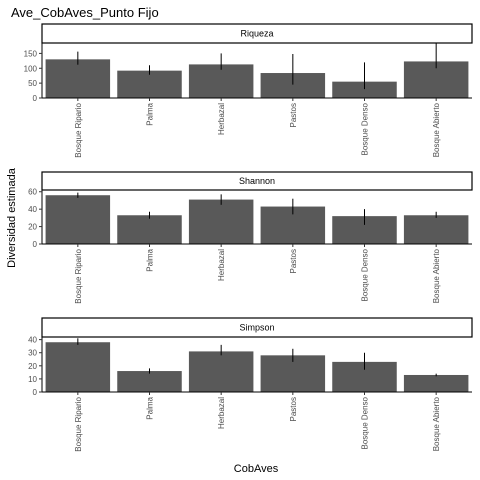  Describe the element at coordinates (31, 53) in the screenshot. I see `y-tick-label: 150` at that location.